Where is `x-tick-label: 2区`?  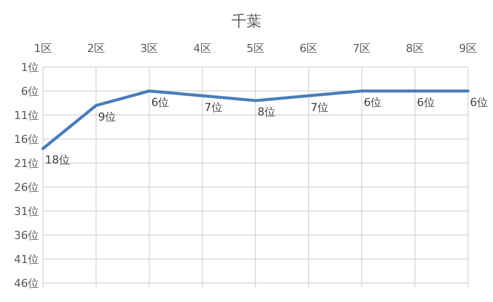
x-tick-label: 2区 is located at coordinates (96, 48).